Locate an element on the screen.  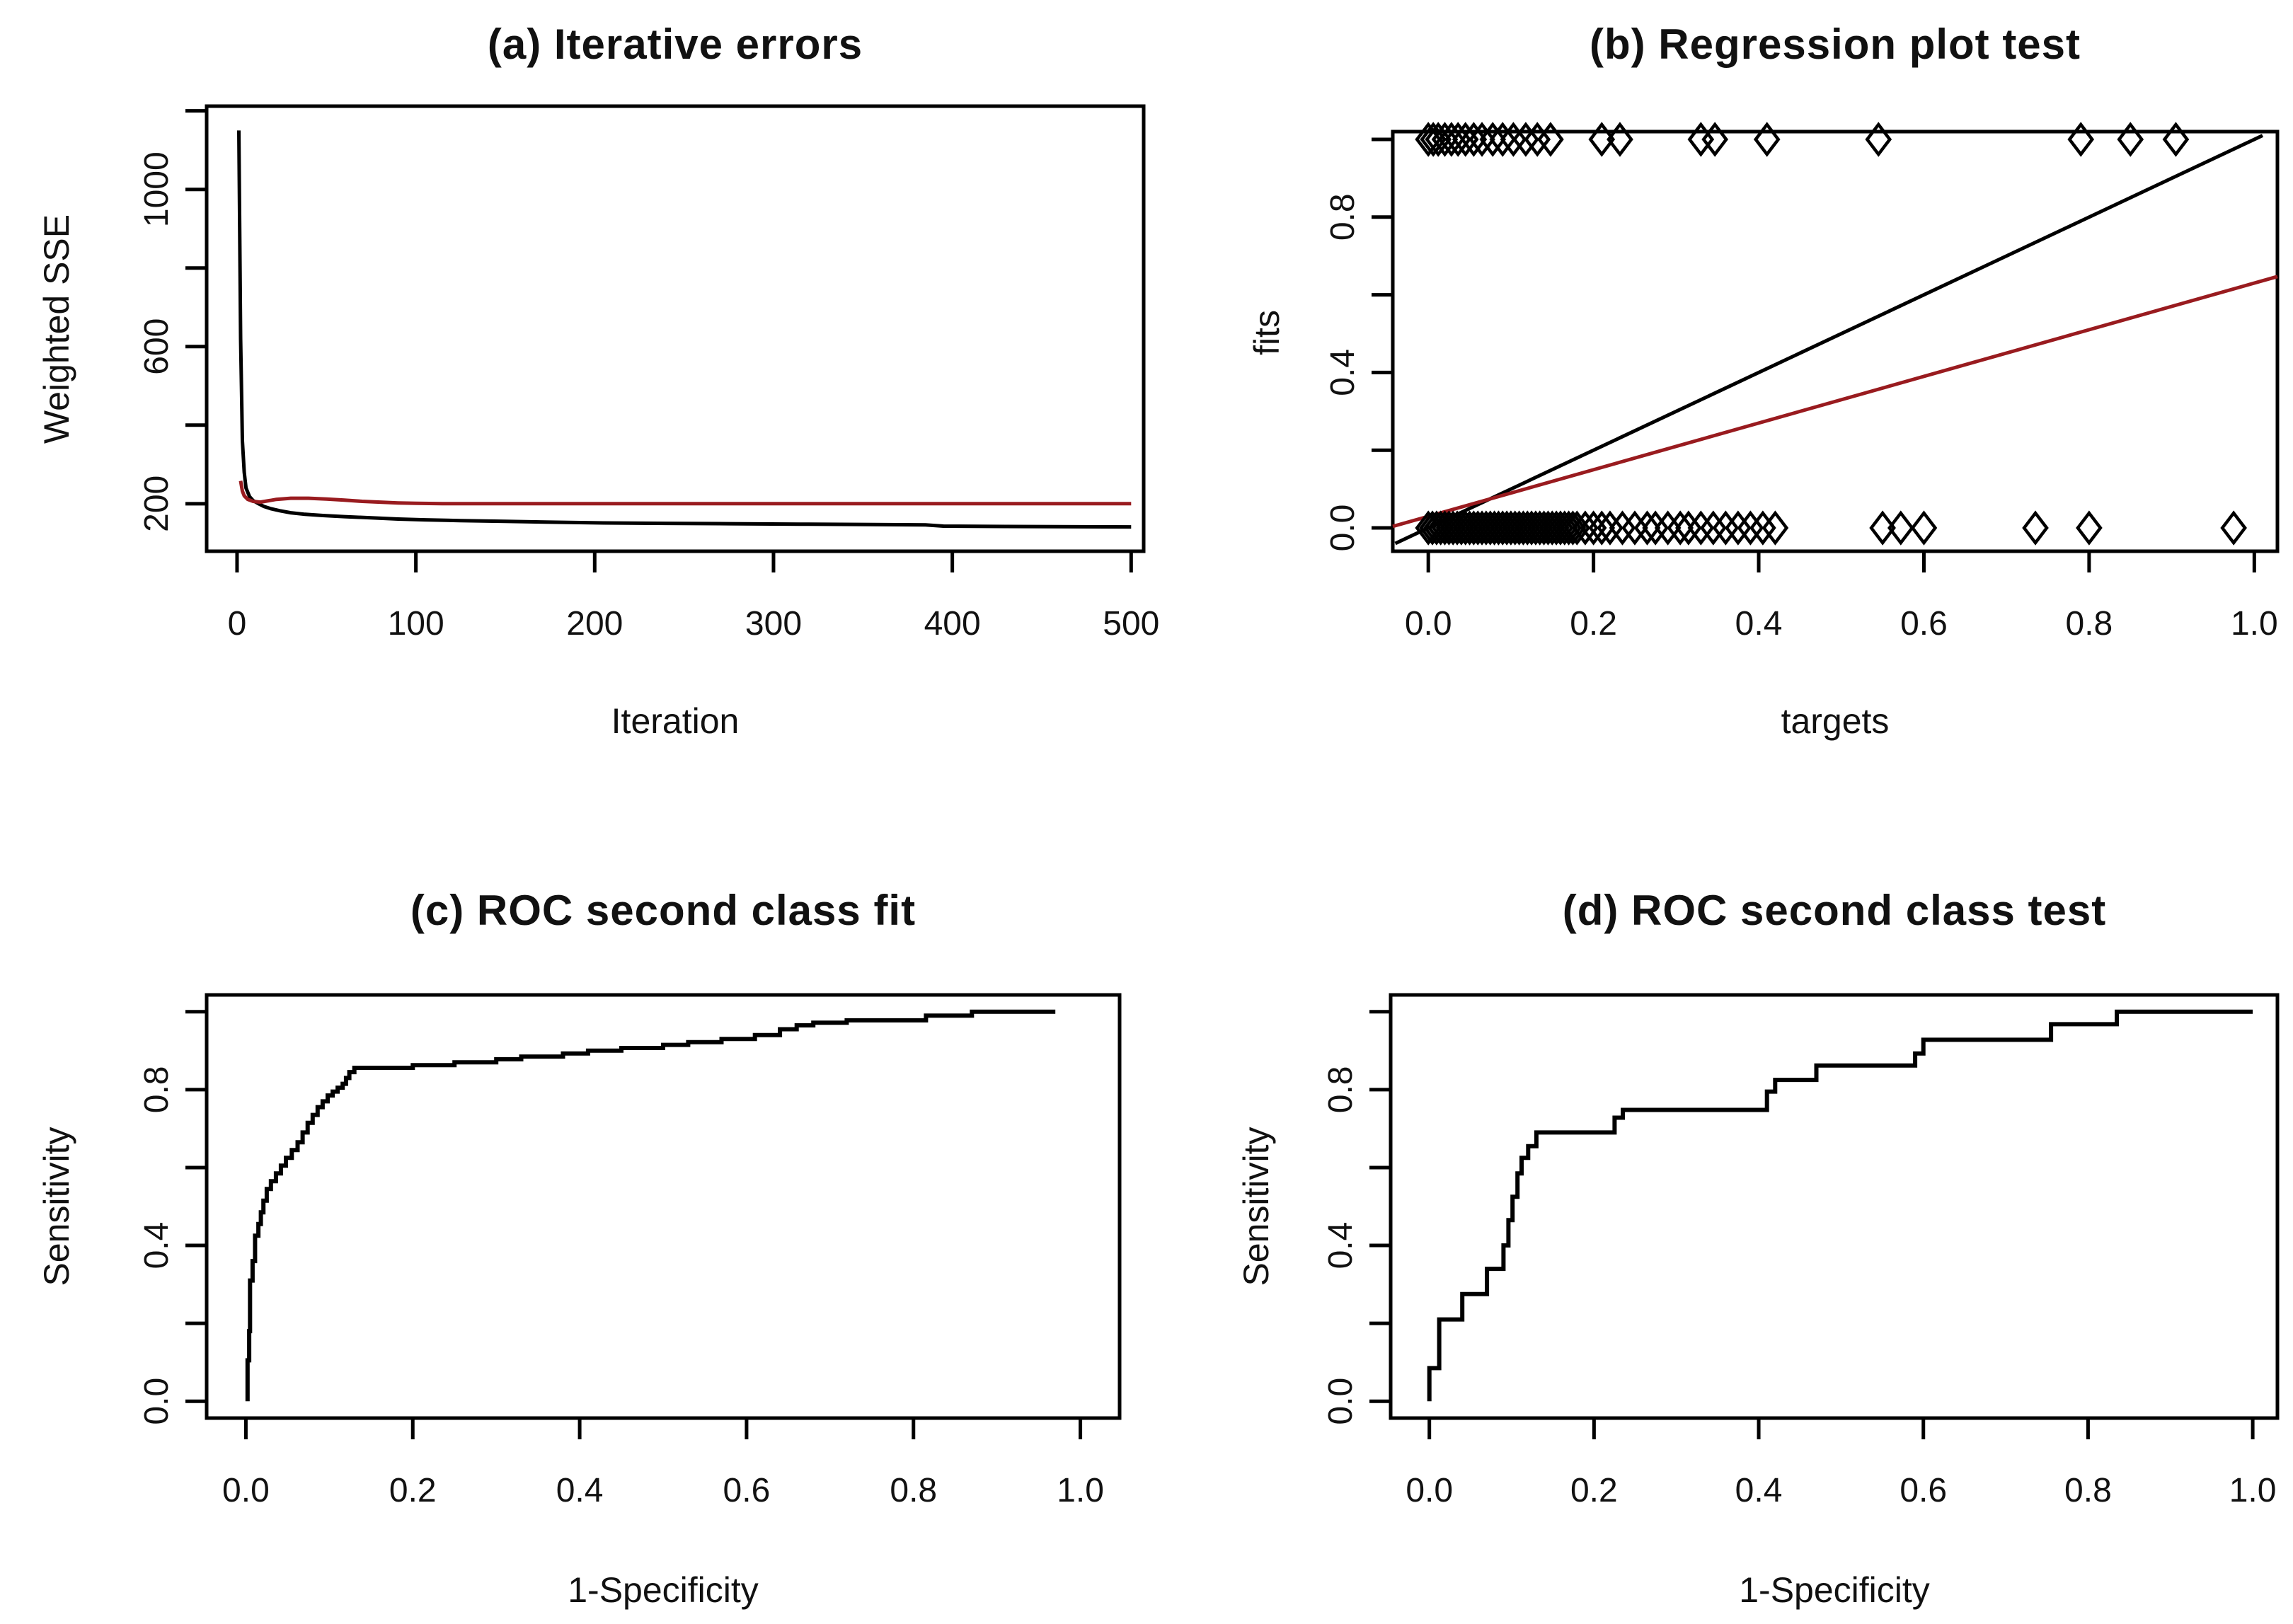
roc-fit-curve is located at coordinates (650, 1205).